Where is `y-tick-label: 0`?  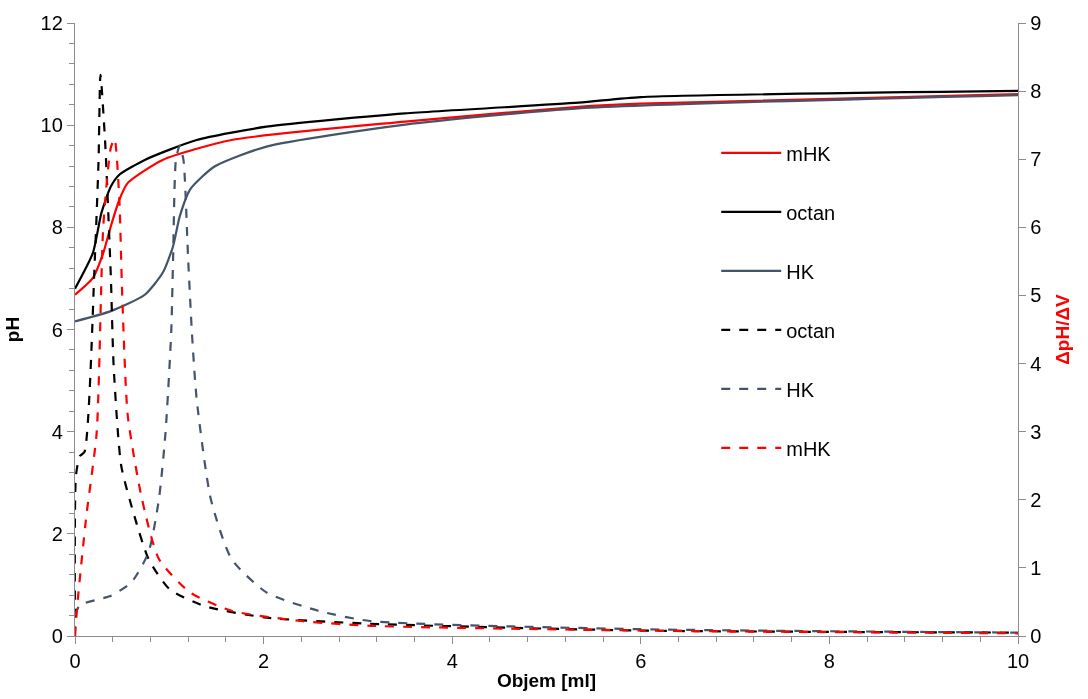 y-tick-label: 0 is located at coordinates (57, 636).